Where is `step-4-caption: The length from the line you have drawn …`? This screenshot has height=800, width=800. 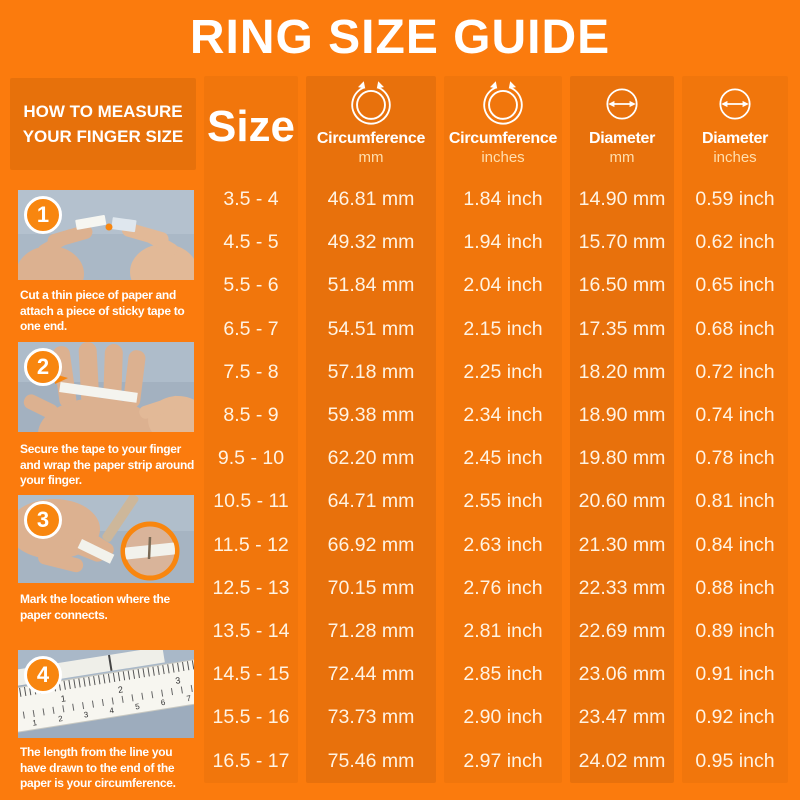 step-4-caption: The length from the line you have drawn … is located at coordinates (98, 768).